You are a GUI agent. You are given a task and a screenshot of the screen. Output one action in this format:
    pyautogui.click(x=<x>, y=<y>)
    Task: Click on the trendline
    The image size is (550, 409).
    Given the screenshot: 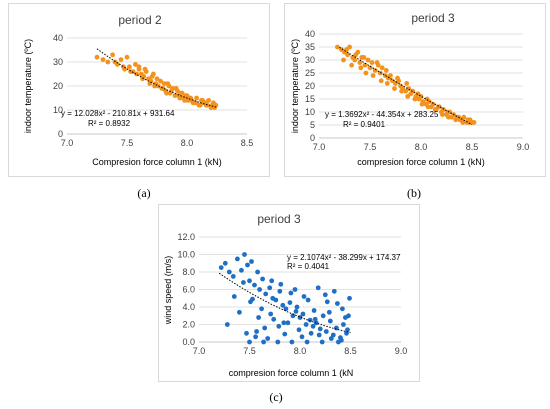 What is the action you would take?
    pyautogui.click(x=284, y=302)
    